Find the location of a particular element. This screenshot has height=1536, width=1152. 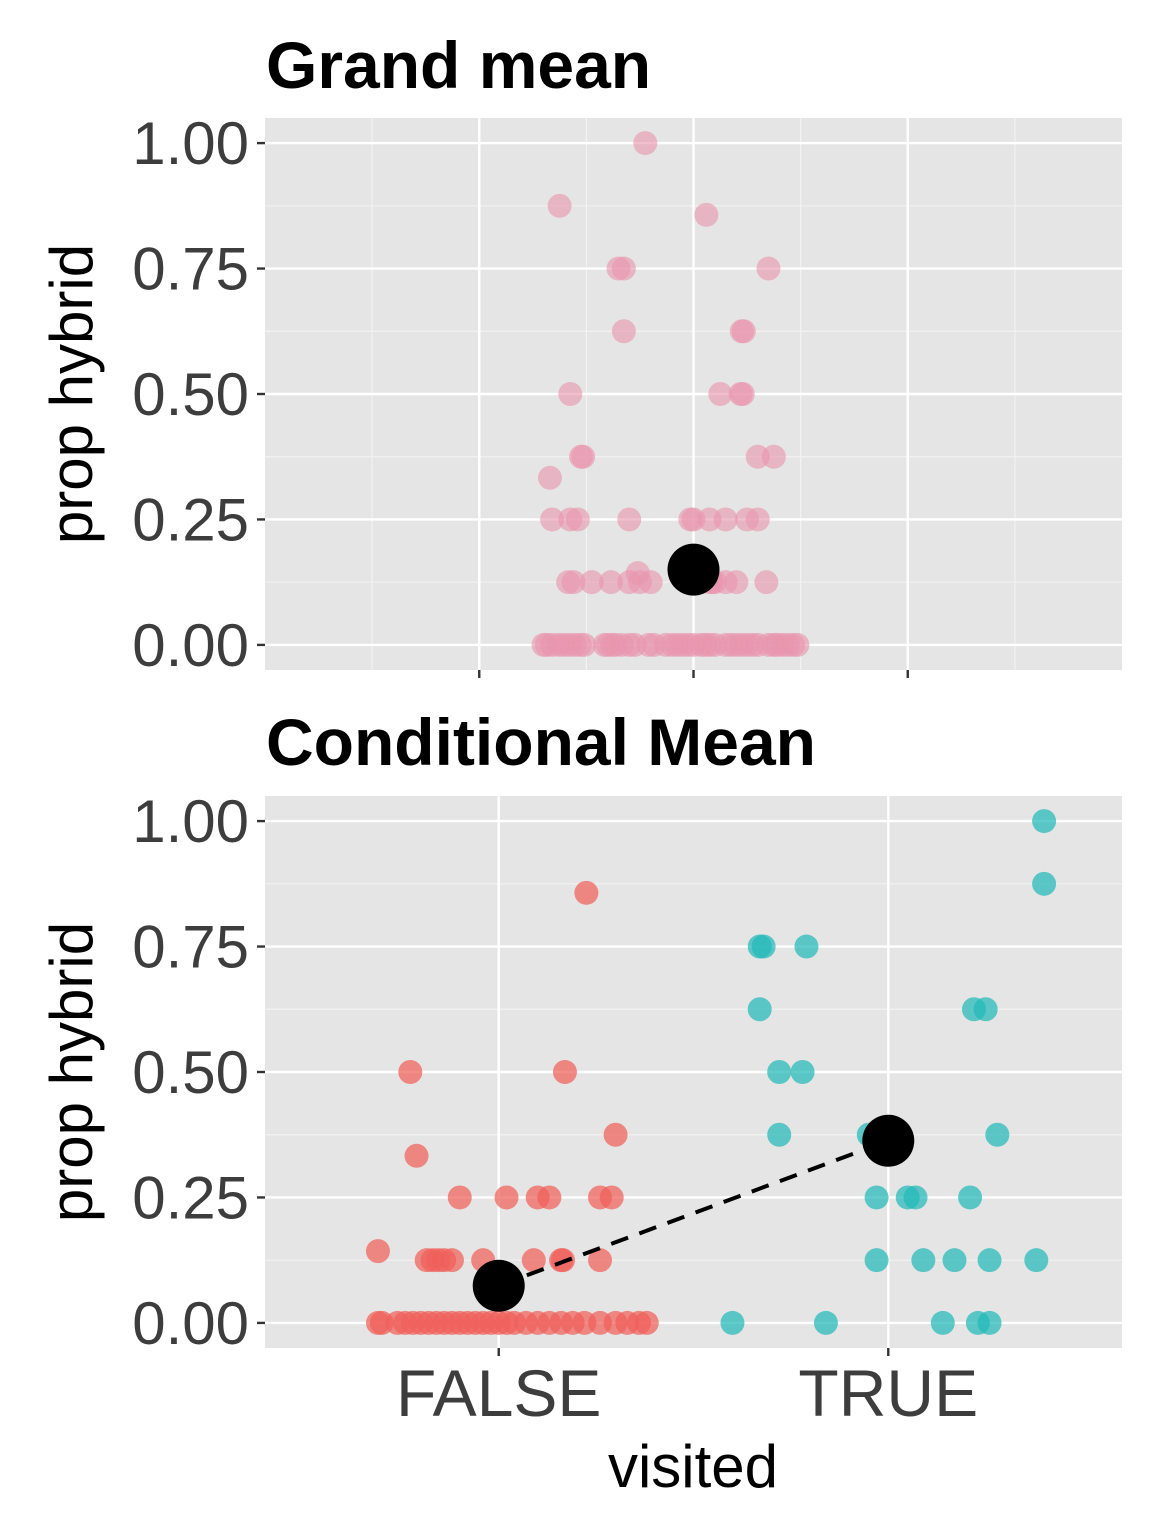

grand-mean-y-axis-label: prop hybrid is located at coordinates (71, 394).